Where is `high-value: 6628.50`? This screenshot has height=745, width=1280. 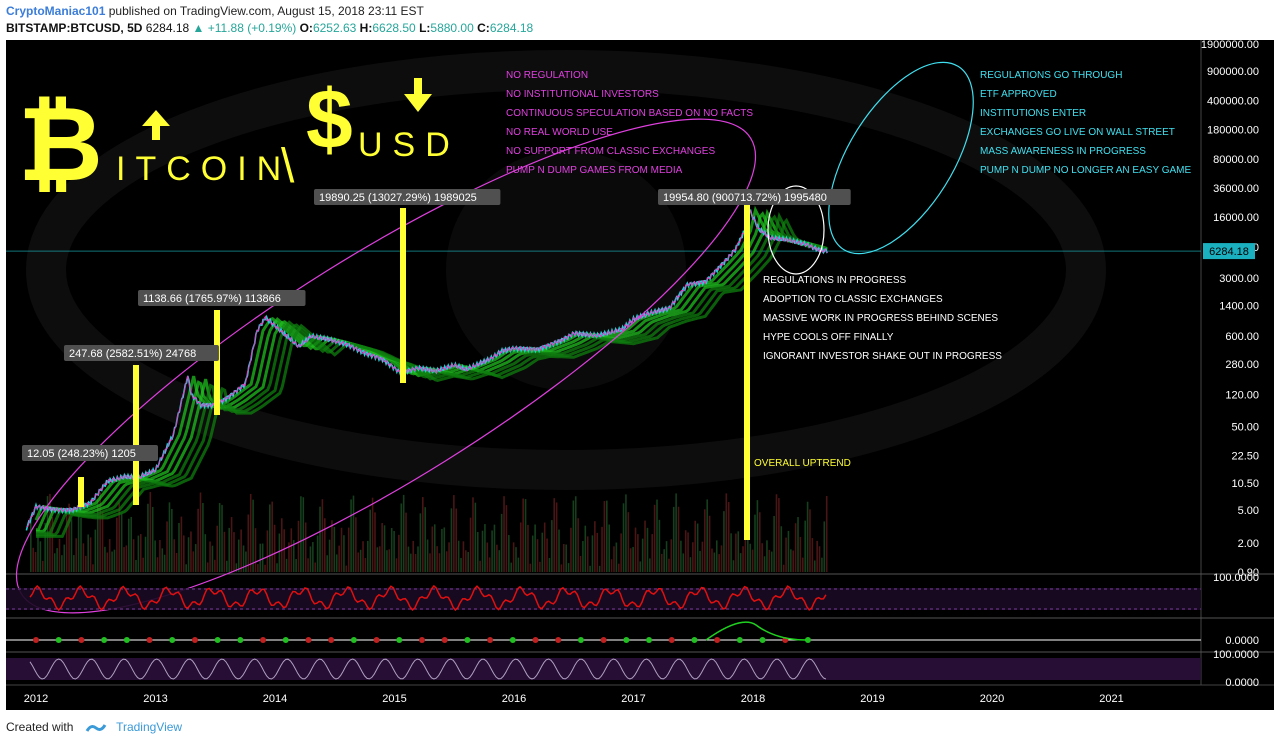
high-value: 6628.50 is located at coordinates (394, 28).